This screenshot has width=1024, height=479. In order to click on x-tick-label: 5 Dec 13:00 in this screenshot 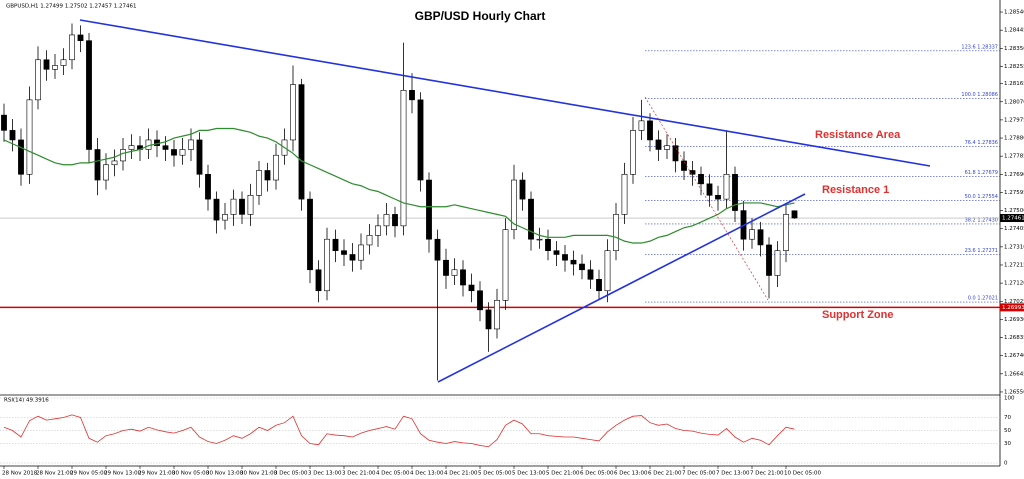, I will do `click(529, 474)`.